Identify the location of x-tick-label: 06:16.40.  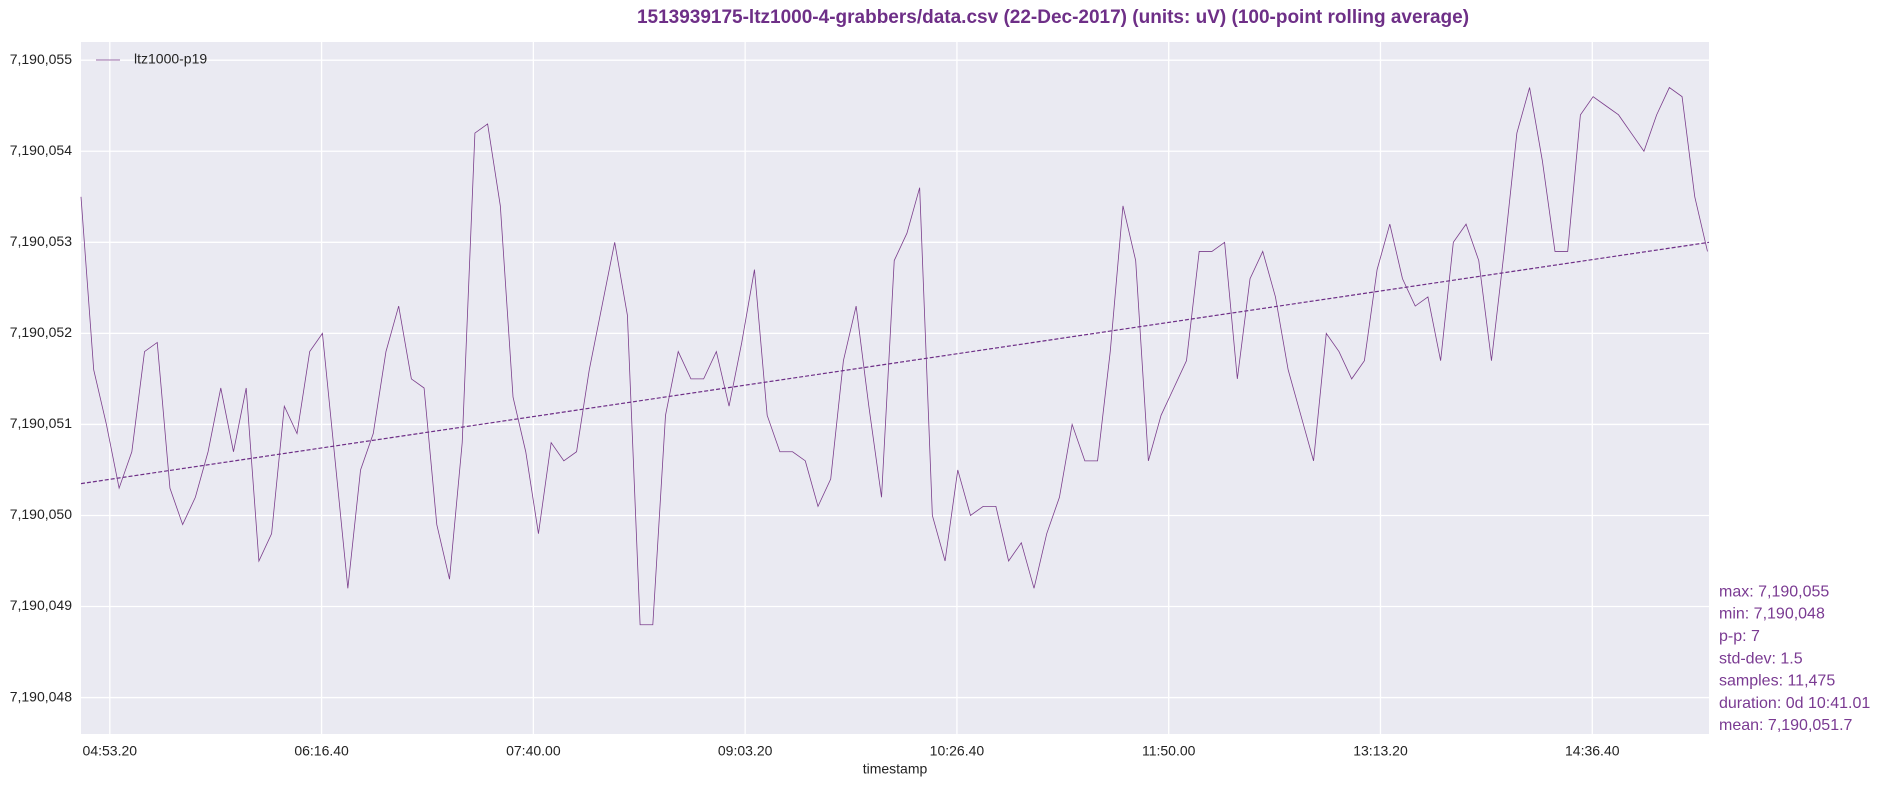
(321, 751).